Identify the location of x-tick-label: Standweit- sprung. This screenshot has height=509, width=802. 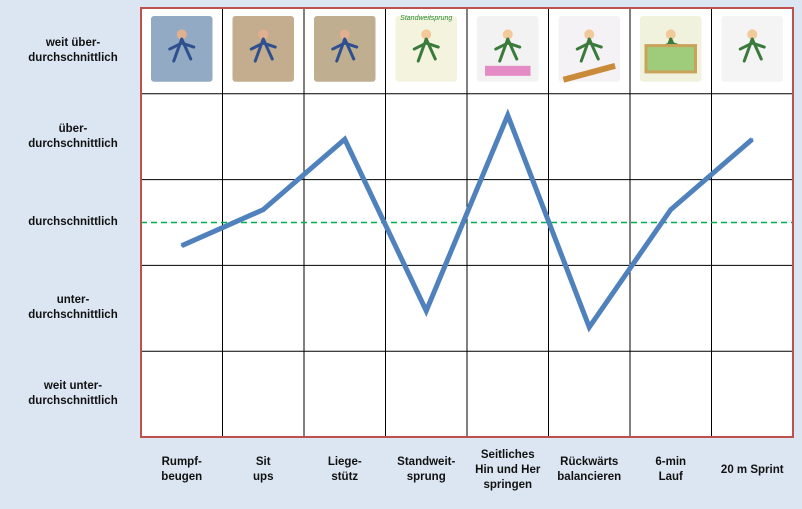
(426, 469).